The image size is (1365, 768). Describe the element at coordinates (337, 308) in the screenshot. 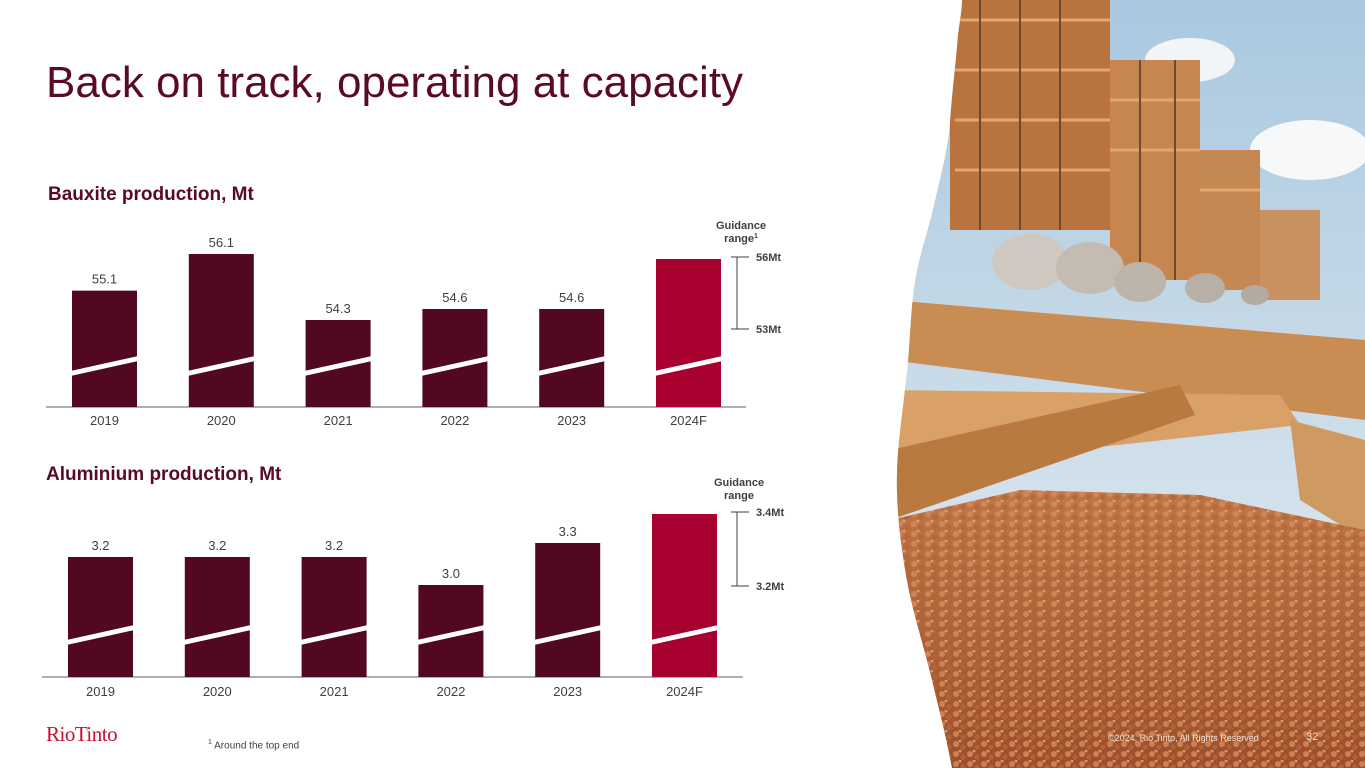

I see `data-label: 54.3` at that location.